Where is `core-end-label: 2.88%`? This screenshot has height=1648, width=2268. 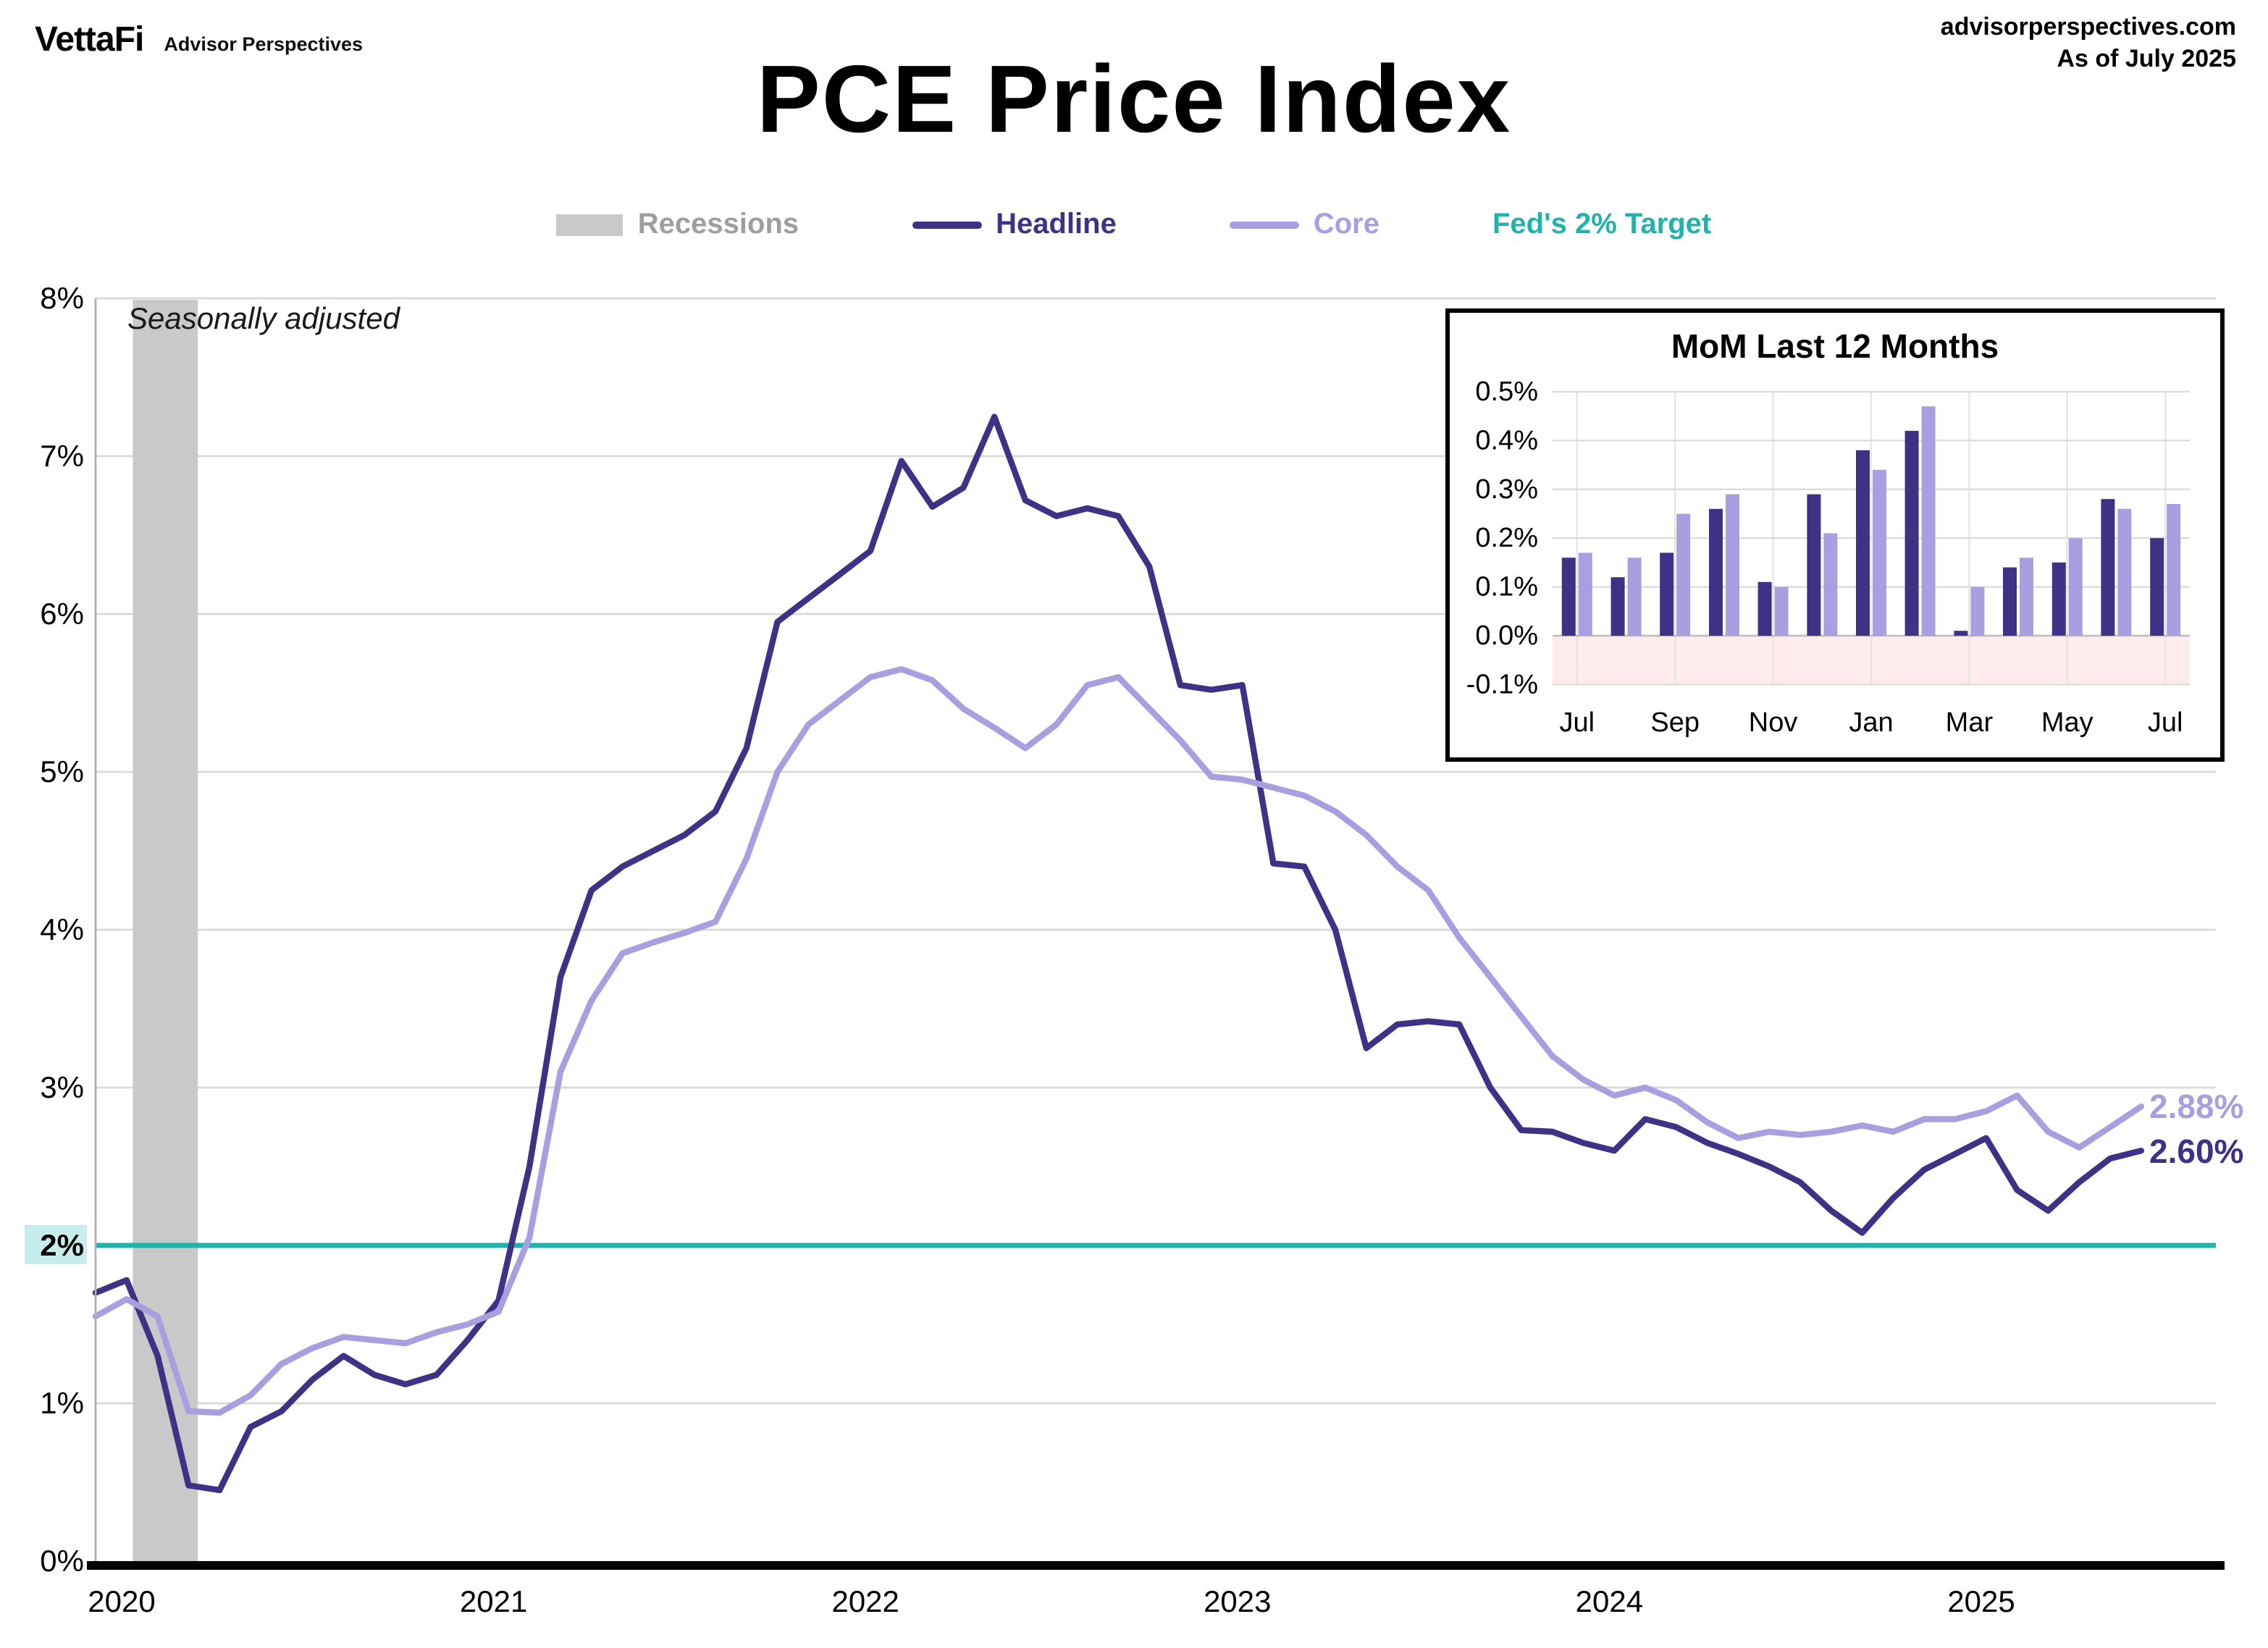 core-end-label: 2.88% is located at coordinates (2196, 1106).